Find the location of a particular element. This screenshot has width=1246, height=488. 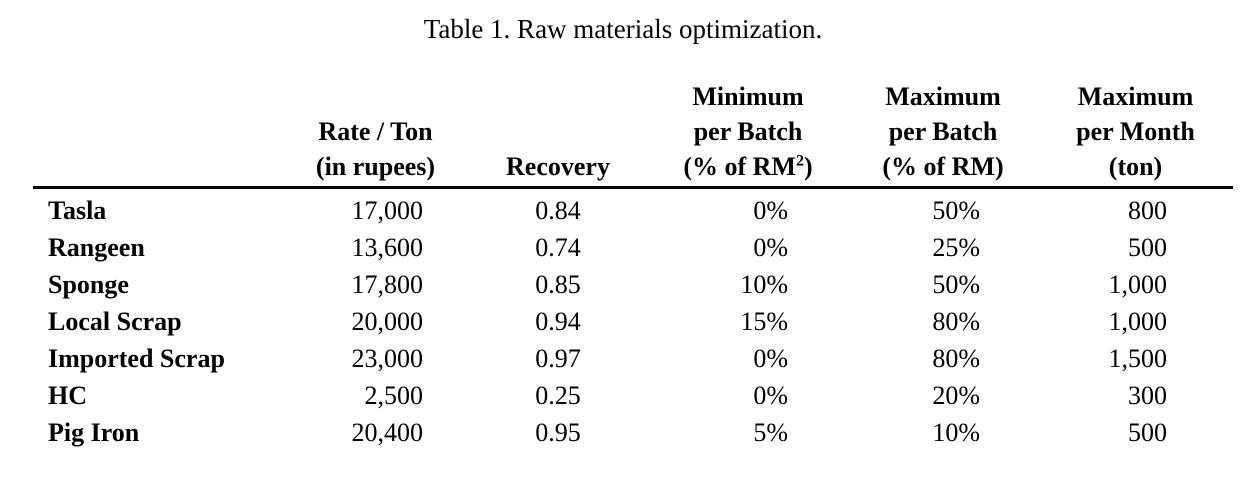

header-max-line3: (% of RM) is located at coordinates (943, 166).